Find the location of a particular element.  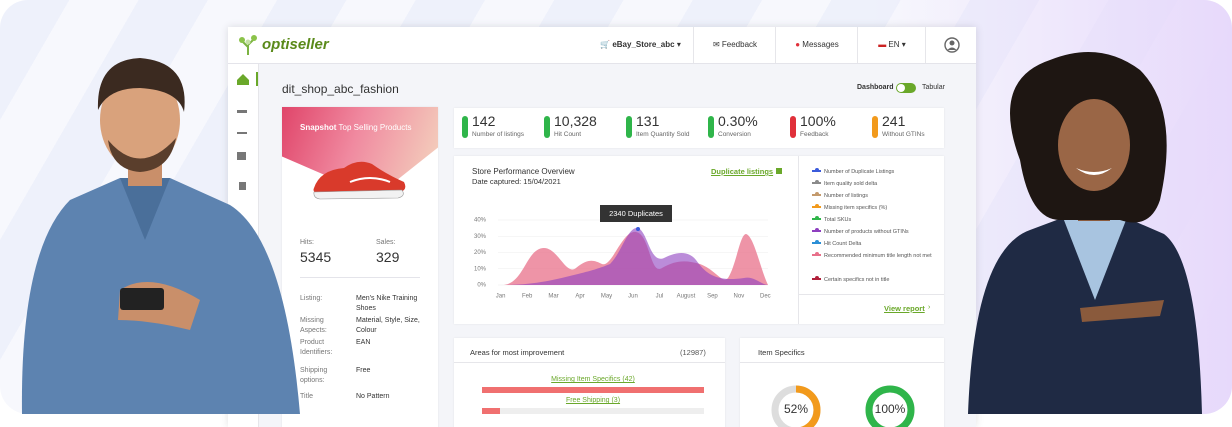

tooltip-text: 2340 Duplicates is located at coordinates (636, 213).